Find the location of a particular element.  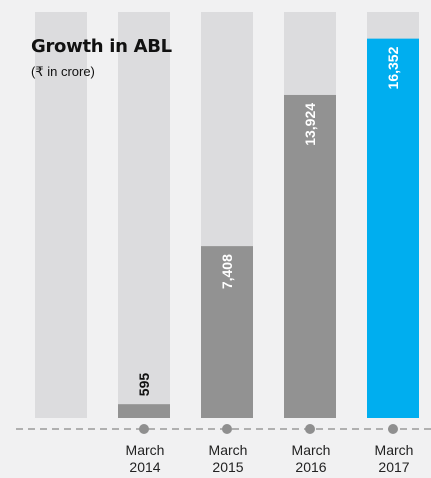

value-label: 16,352 is located at coordinates (393, 67).